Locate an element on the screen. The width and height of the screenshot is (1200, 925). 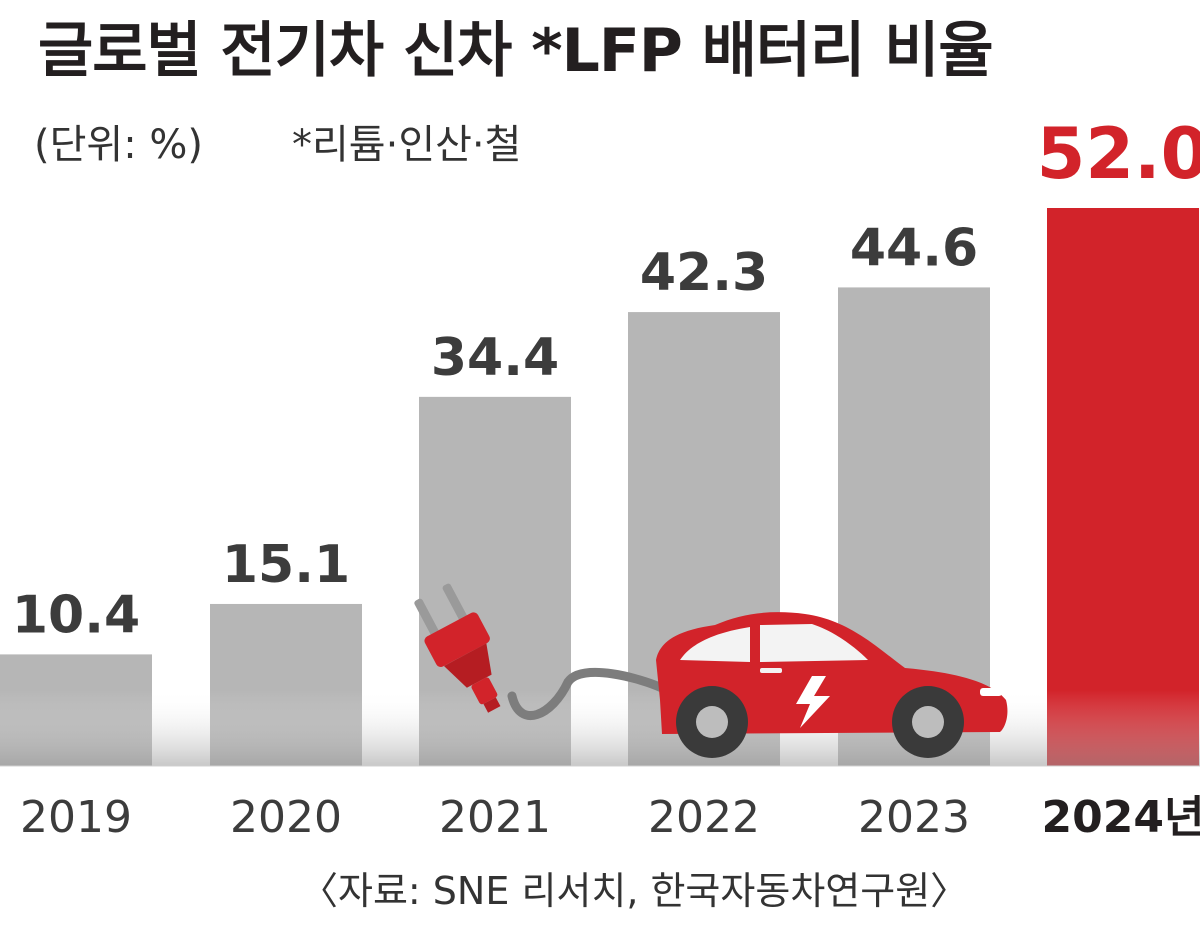
category-label-0: 2019 is located at coordinates (76, 817).